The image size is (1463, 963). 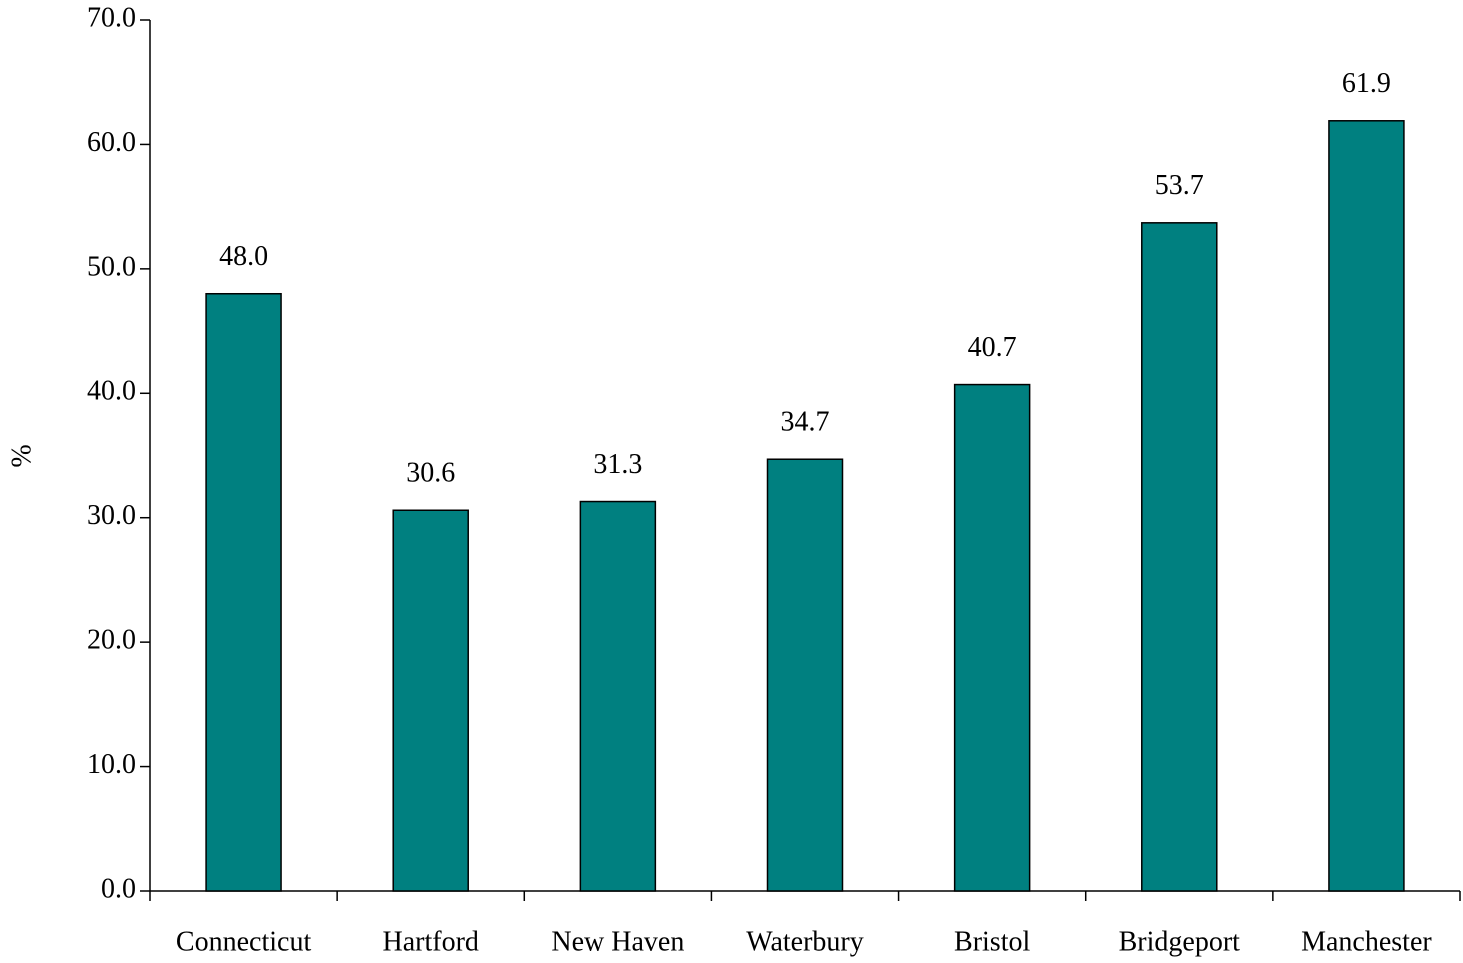 What do you see at coordinates (430, 473) in the screenshot?
I see `data-label: 30.6` at bounding box center [430, 473].